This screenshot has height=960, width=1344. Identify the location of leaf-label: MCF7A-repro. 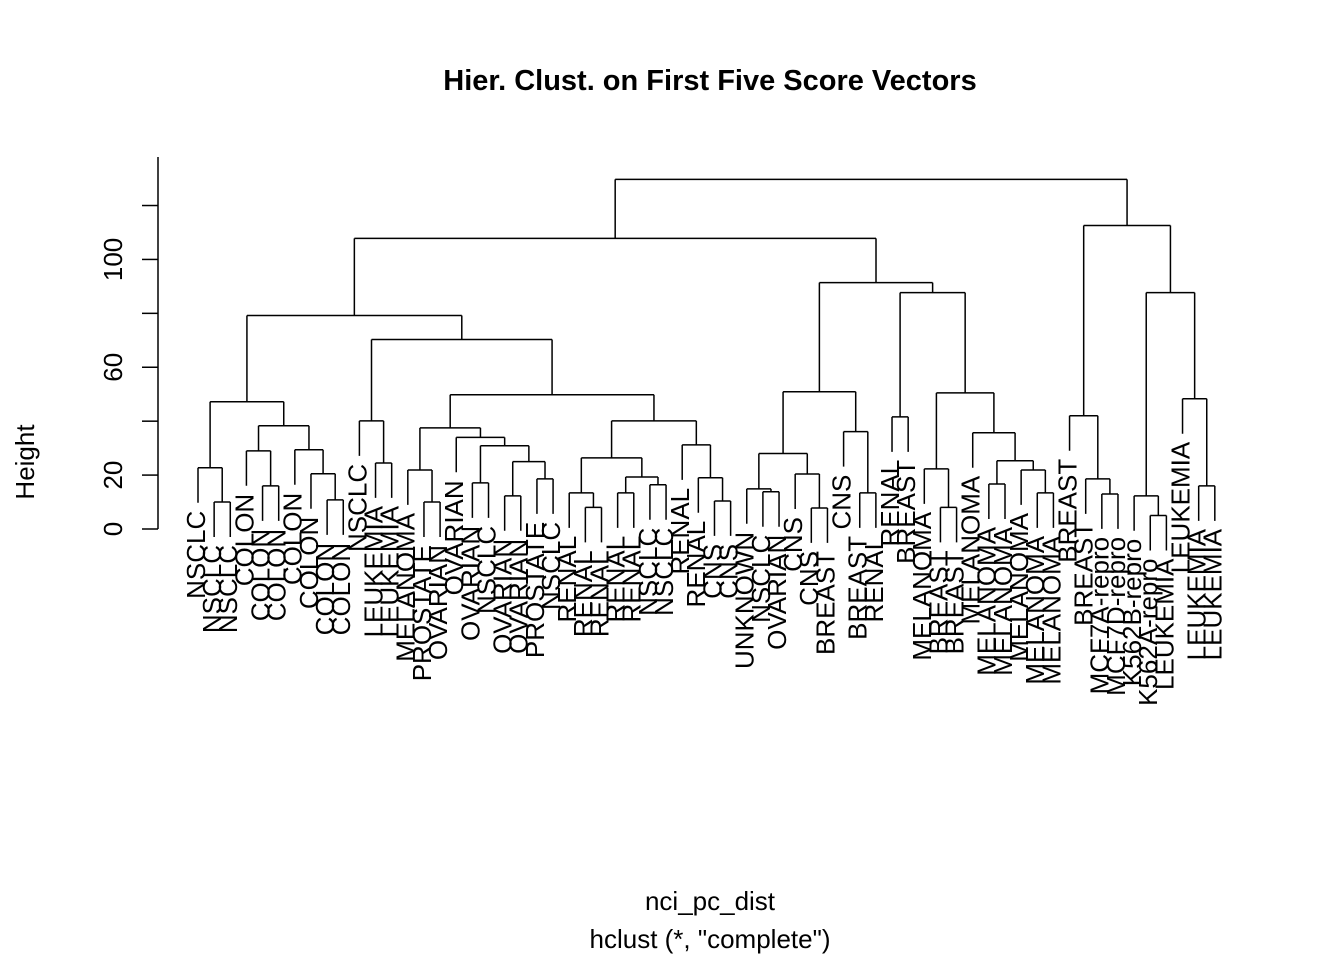
(1100, 615).